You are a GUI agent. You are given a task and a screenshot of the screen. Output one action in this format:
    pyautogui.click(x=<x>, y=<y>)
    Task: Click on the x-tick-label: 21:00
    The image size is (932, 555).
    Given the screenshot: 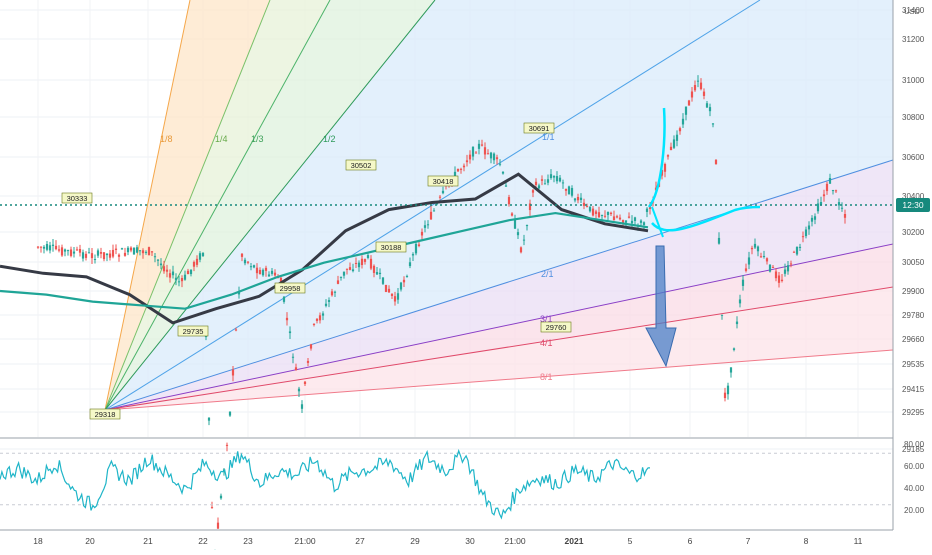 What is the action you would take?
    pyautogui.click(x=305, y=541)
    